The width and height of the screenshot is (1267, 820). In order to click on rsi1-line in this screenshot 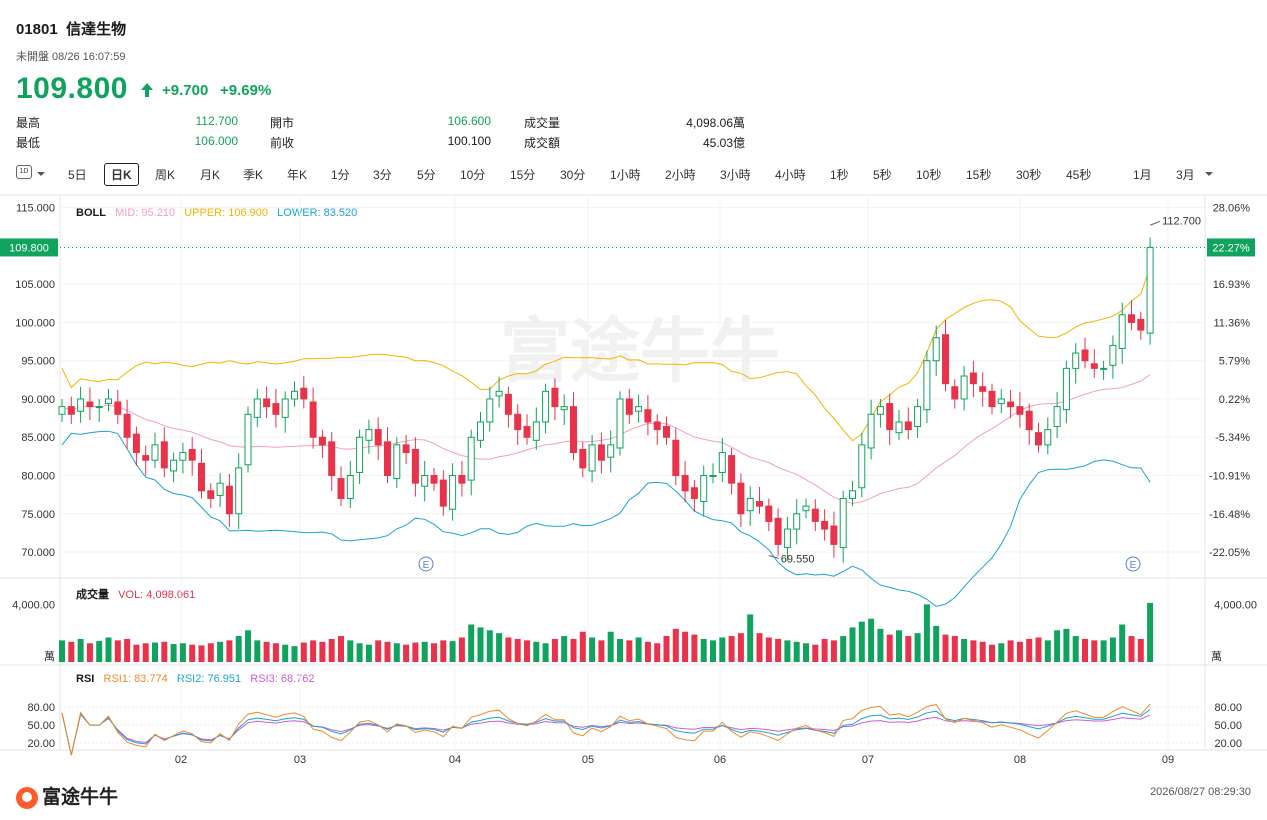, I will do `click(606, 729)`.